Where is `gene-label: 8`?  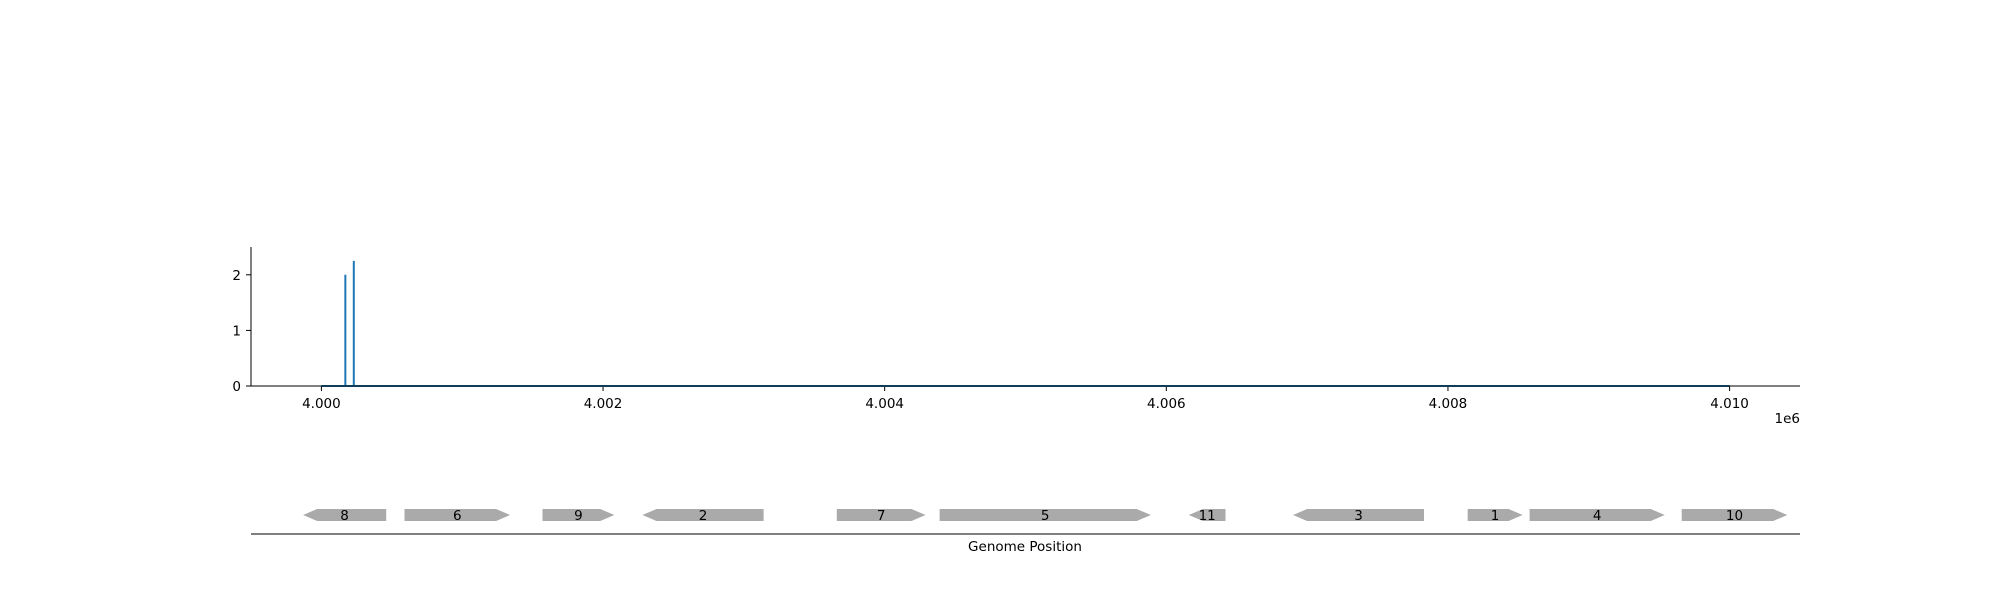
gene-label: 8 is located at coordinates (344, 516).